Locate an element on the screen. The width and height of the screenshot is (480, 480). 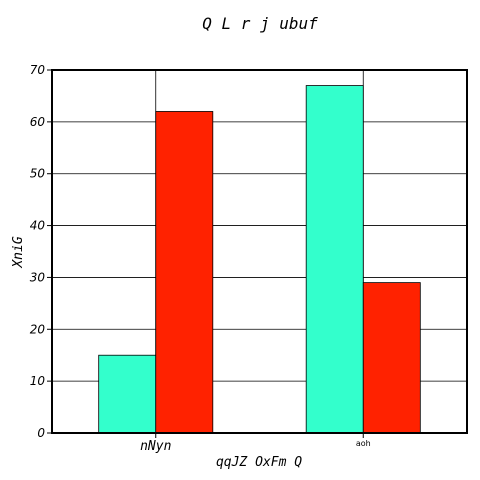
y-tick-label: 50 is located at coordinates (38, 174).